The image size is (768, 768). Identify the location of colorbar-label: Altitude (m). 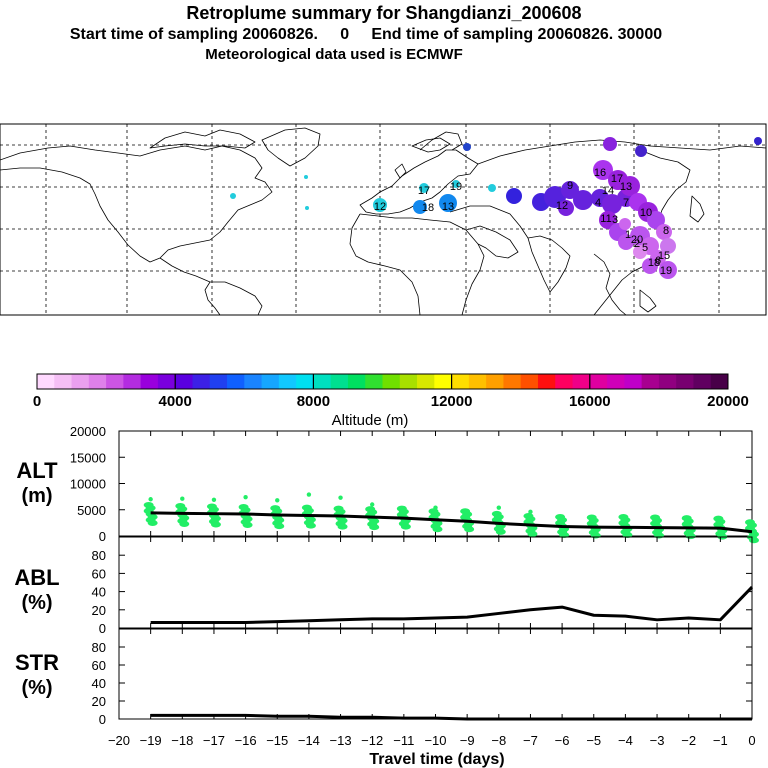
(370, 420).